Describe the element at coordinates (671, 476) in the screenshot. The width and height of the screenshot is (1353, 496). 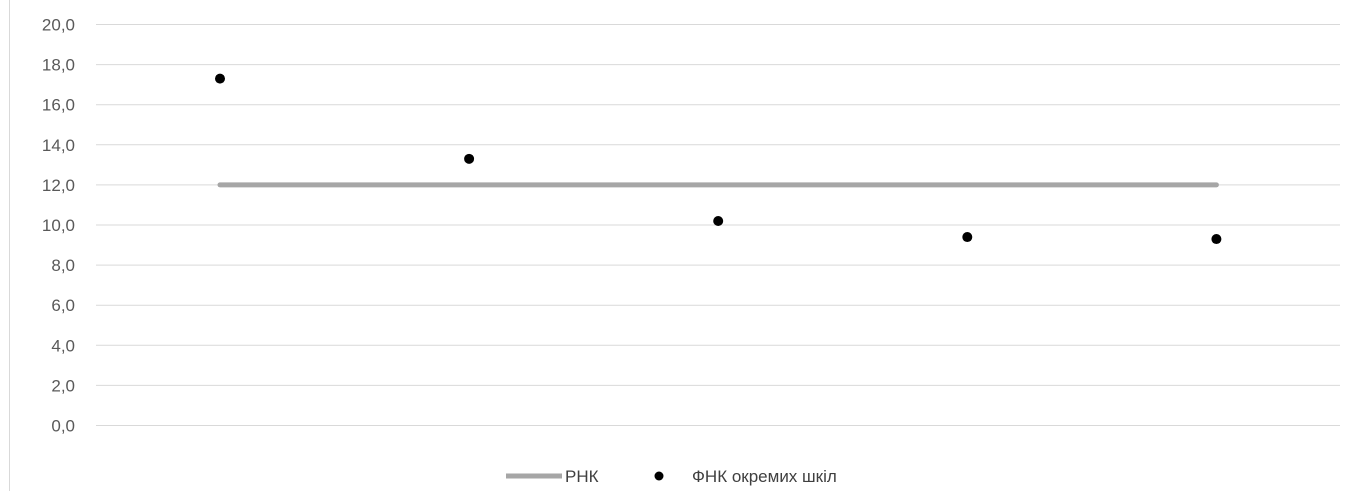
I see `legend: РНК ФНК окремих шкіл` at that location.